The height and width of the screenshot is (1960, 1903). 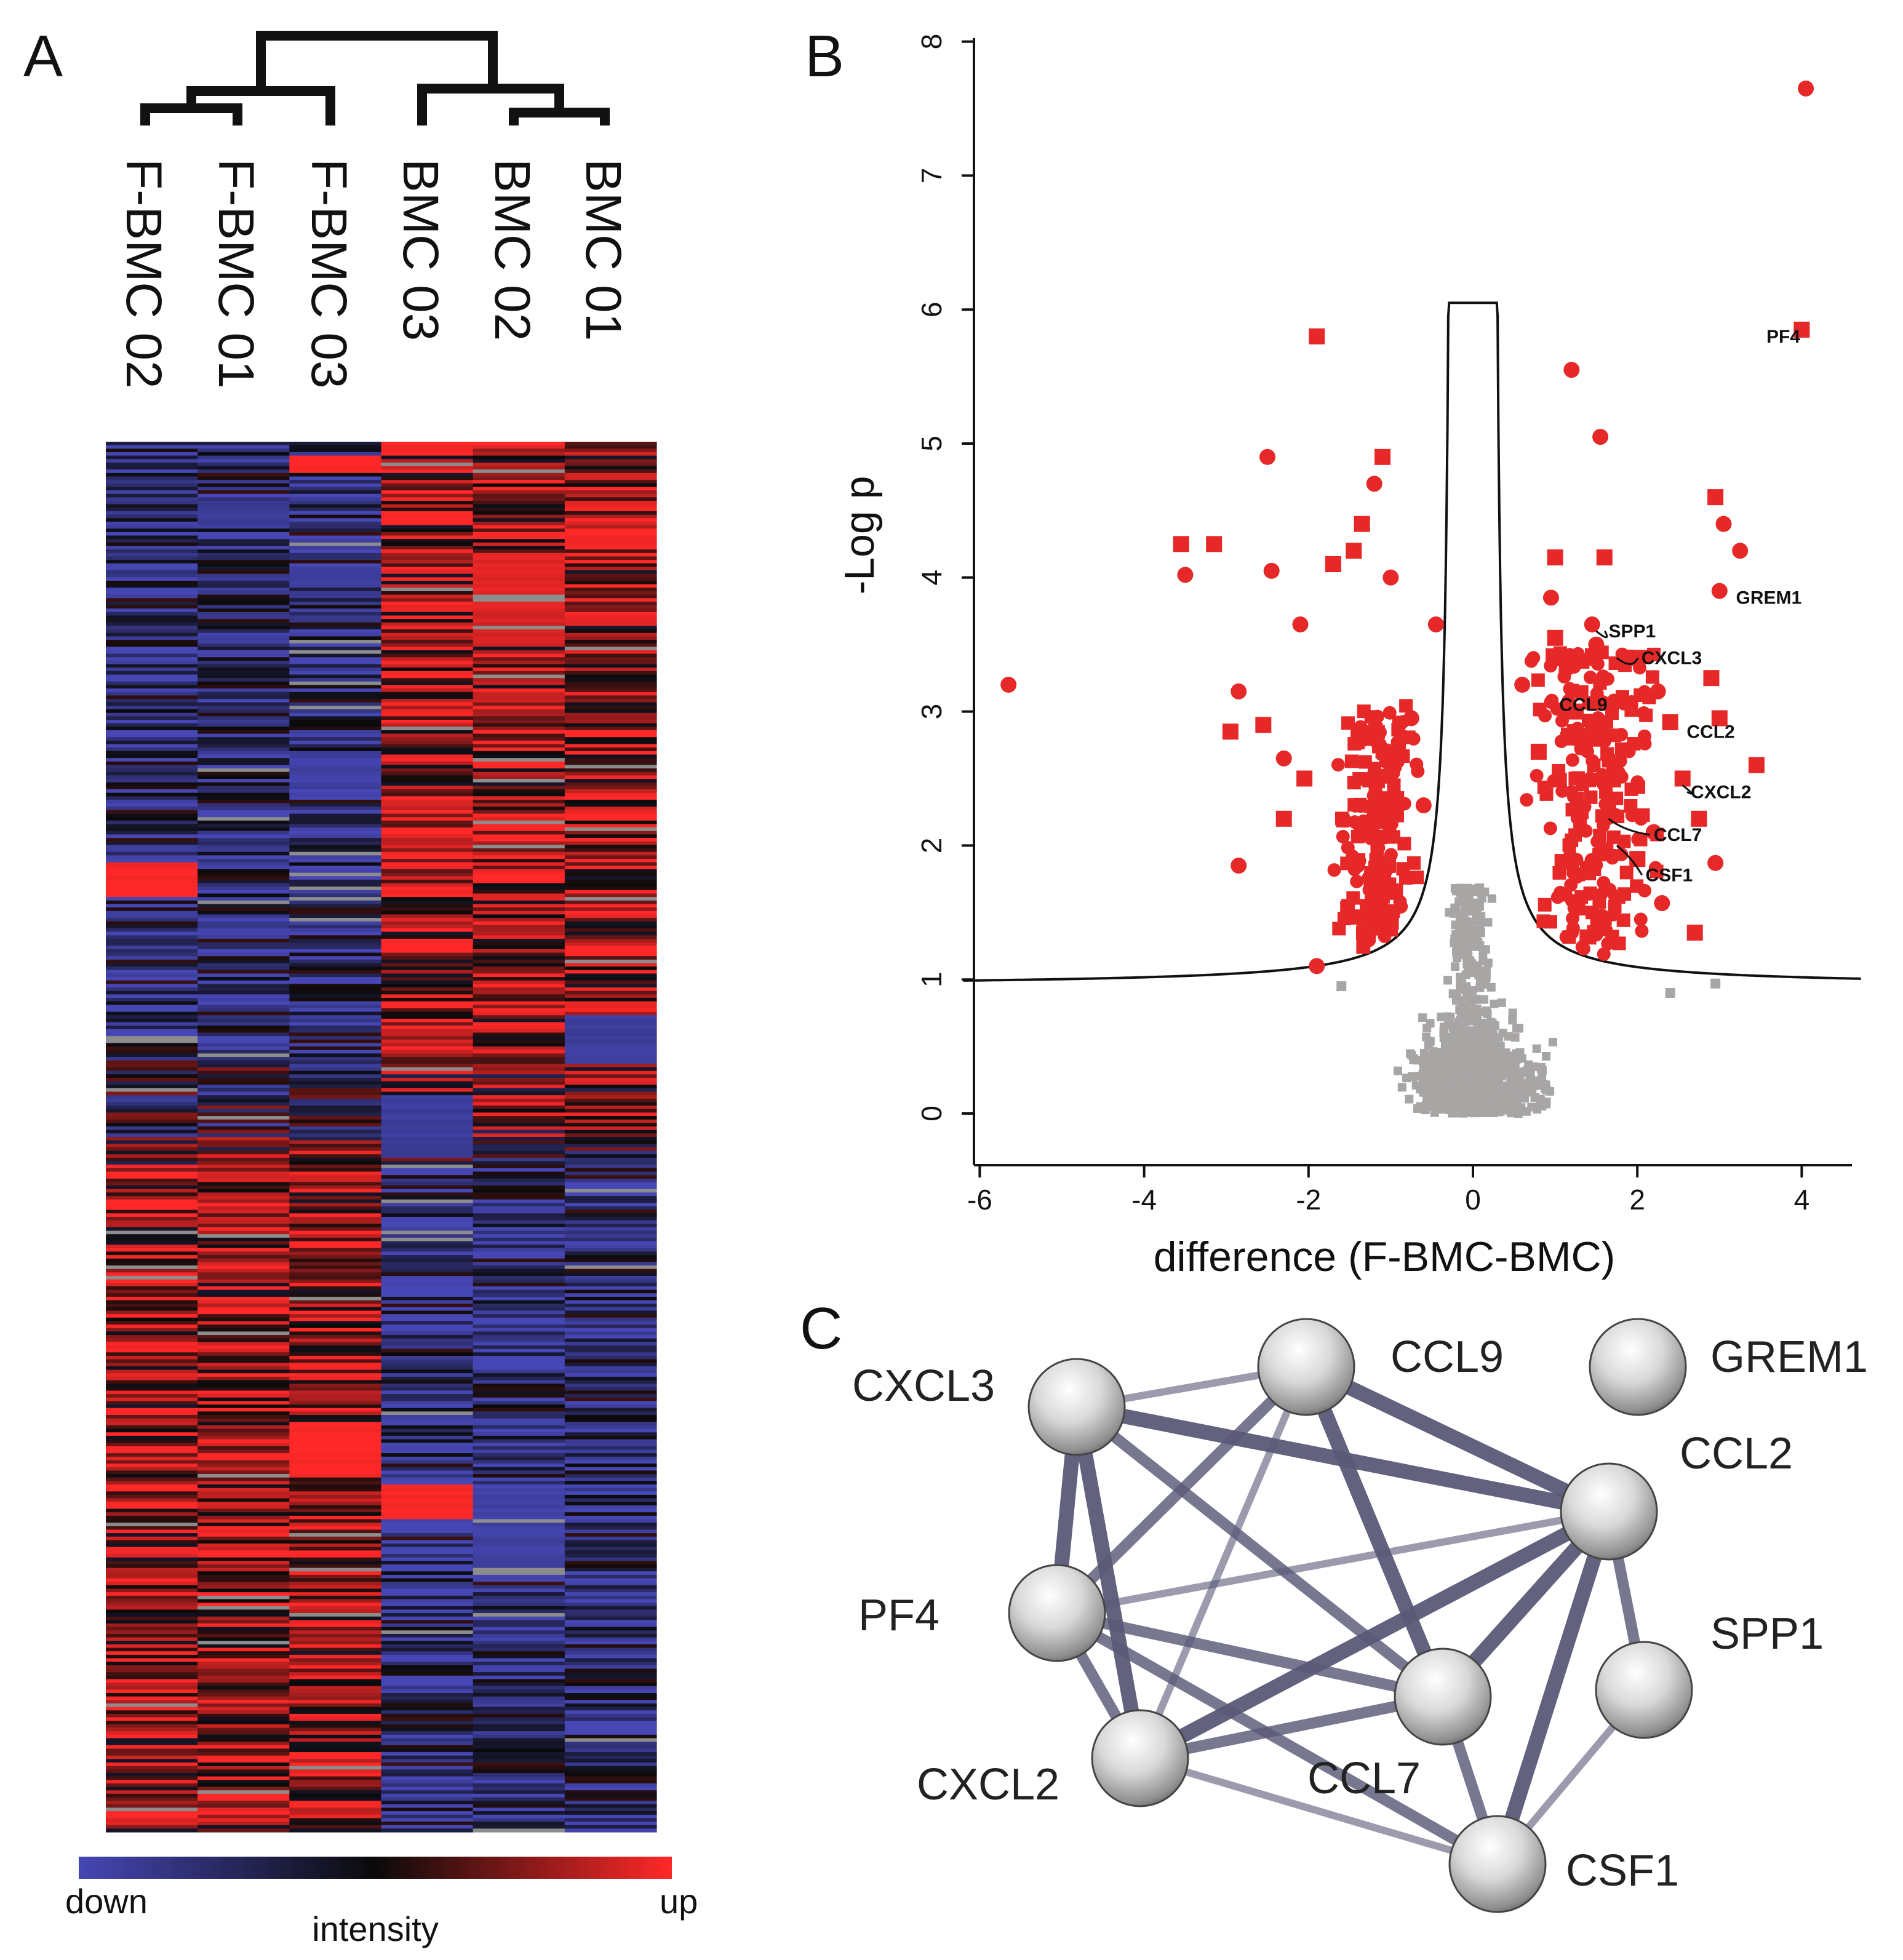 What do you see at coordinates (1736, 1453) in the screenshot?
I see `network-node-label: CCL2` at bounding box center [1736, 1453].